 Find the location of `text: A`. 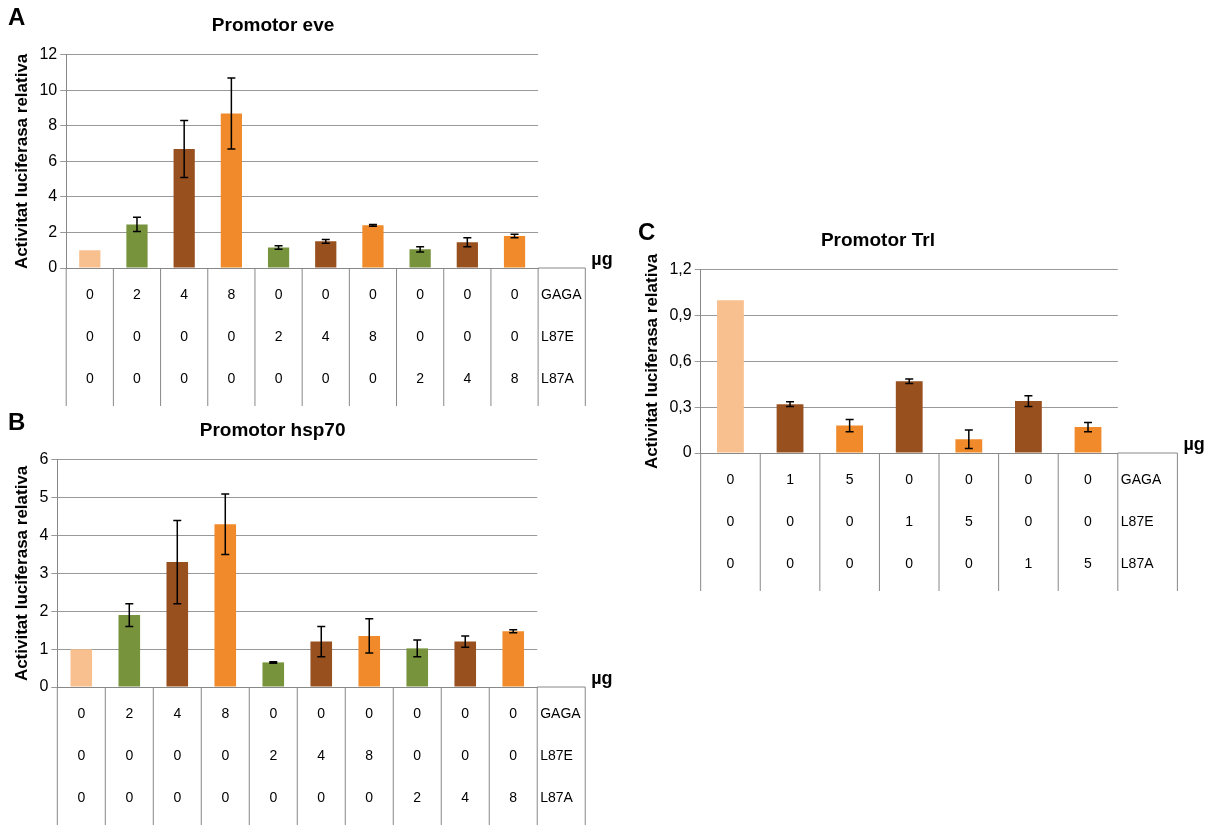

text: A is located at coordinates (17, 16).